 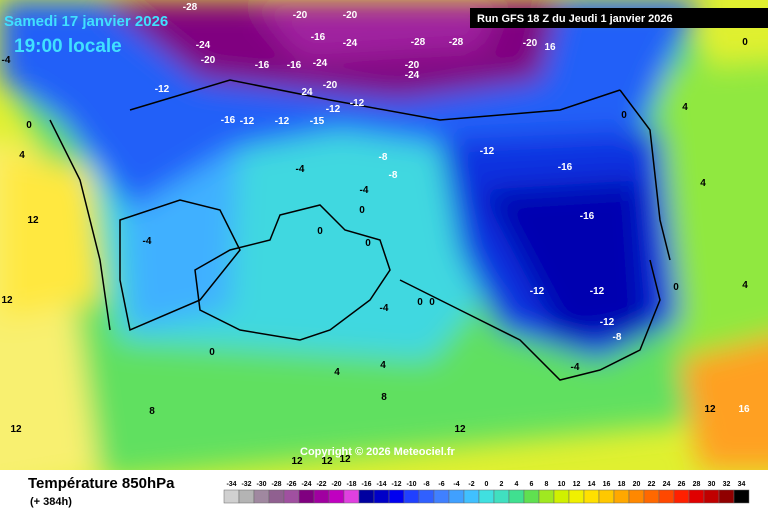 What do you see at coordinates (592, 484) in the screenshot?
I see `colorbar-label: 14` at bounding box center [592, 484].